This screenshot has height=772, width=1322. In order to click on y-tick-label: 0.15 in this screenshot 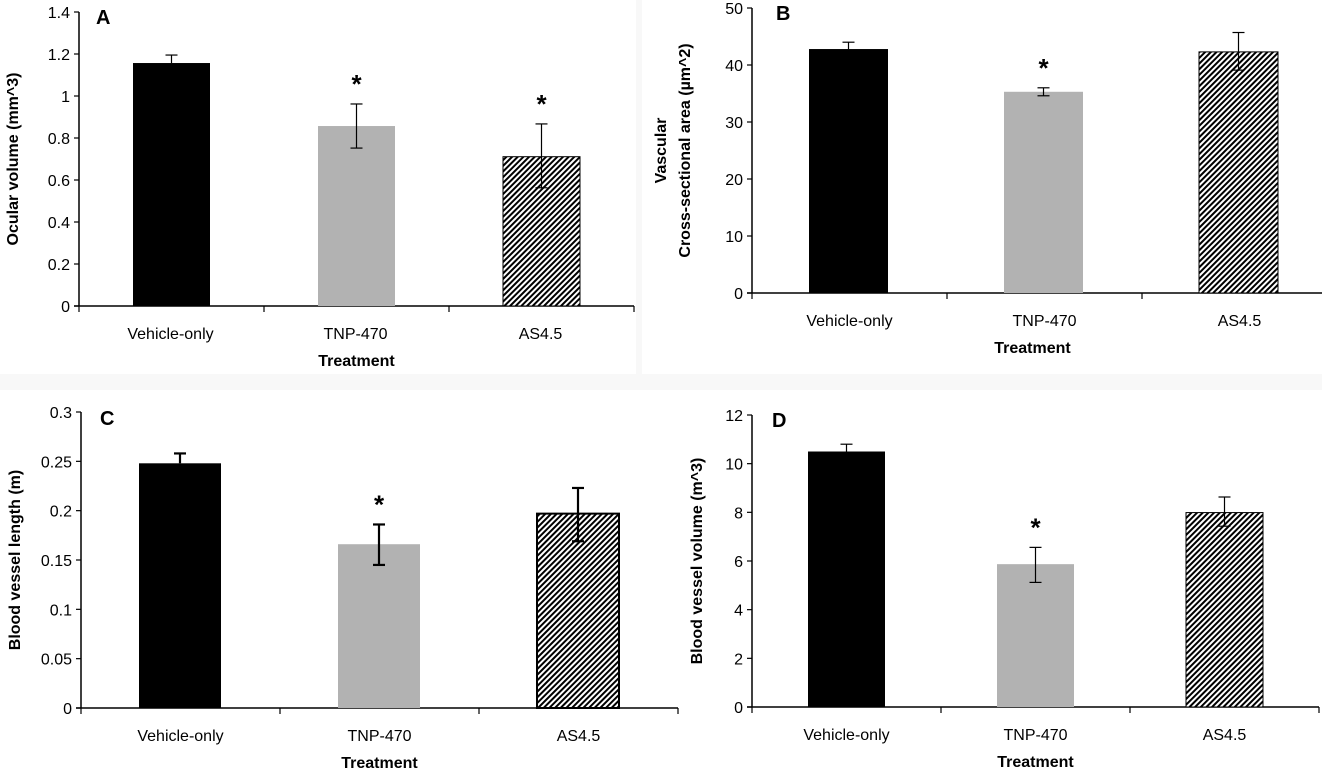, I will do `click(56, 561)`.